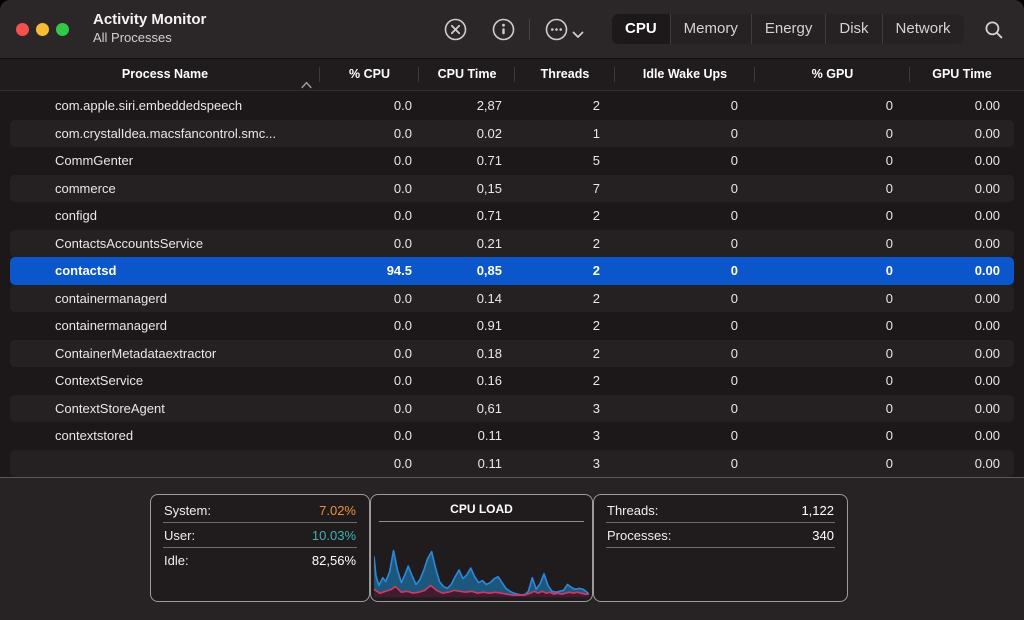 The width and height of the screenshot is (1024, 620). What do you see at coordinates (94, 436) in the screenshot?
I see `process-name-cell: contextstored` at bounding box center [94, 436].